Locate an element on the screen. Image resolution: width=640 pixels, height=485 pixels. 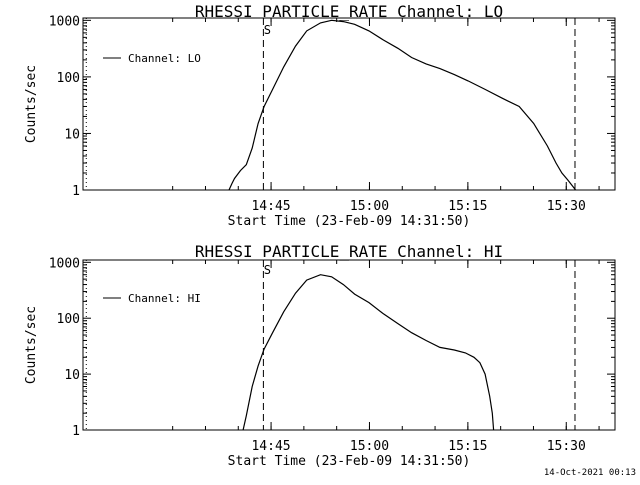
chart-title: RHESSI PARTICLE_RATE Channel: HI is located at coordinates (349, 251).